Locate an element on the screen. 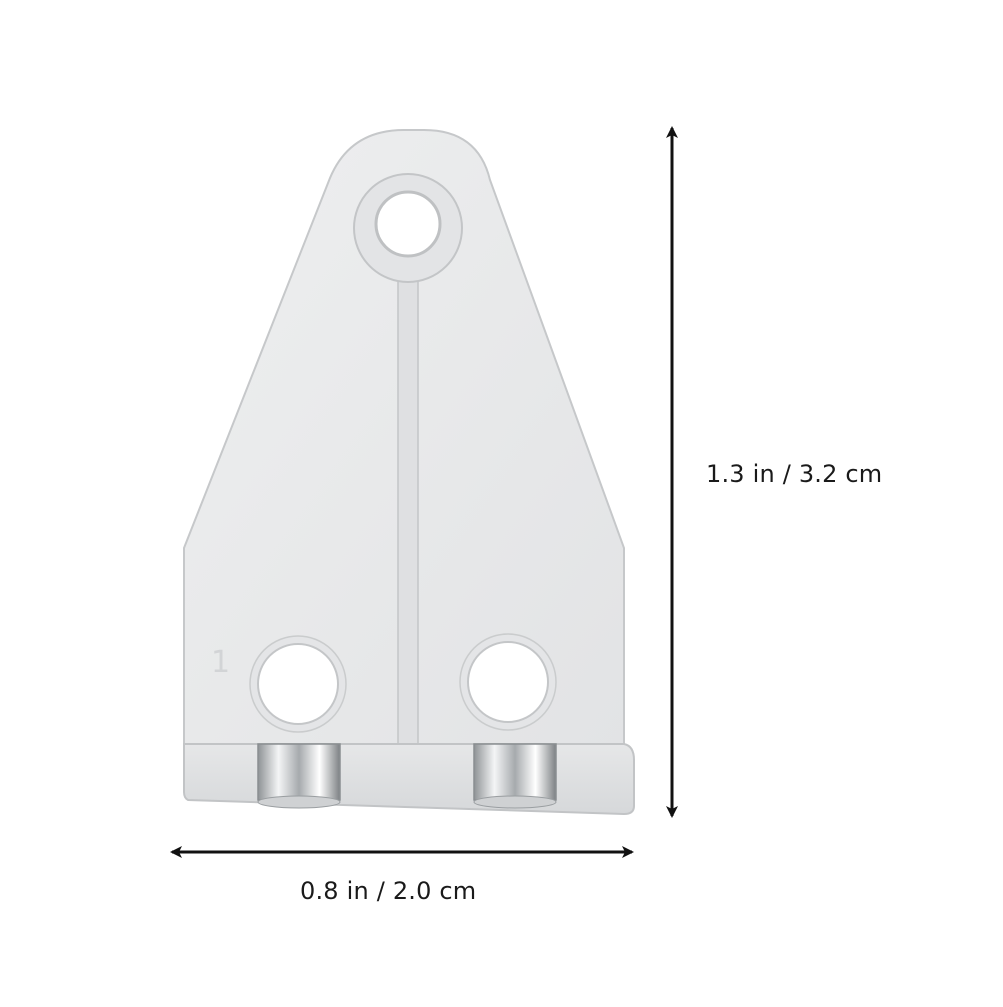 This screenshot has width=1003, height=1007. bracket-flange is located at coordinates (409, 779).